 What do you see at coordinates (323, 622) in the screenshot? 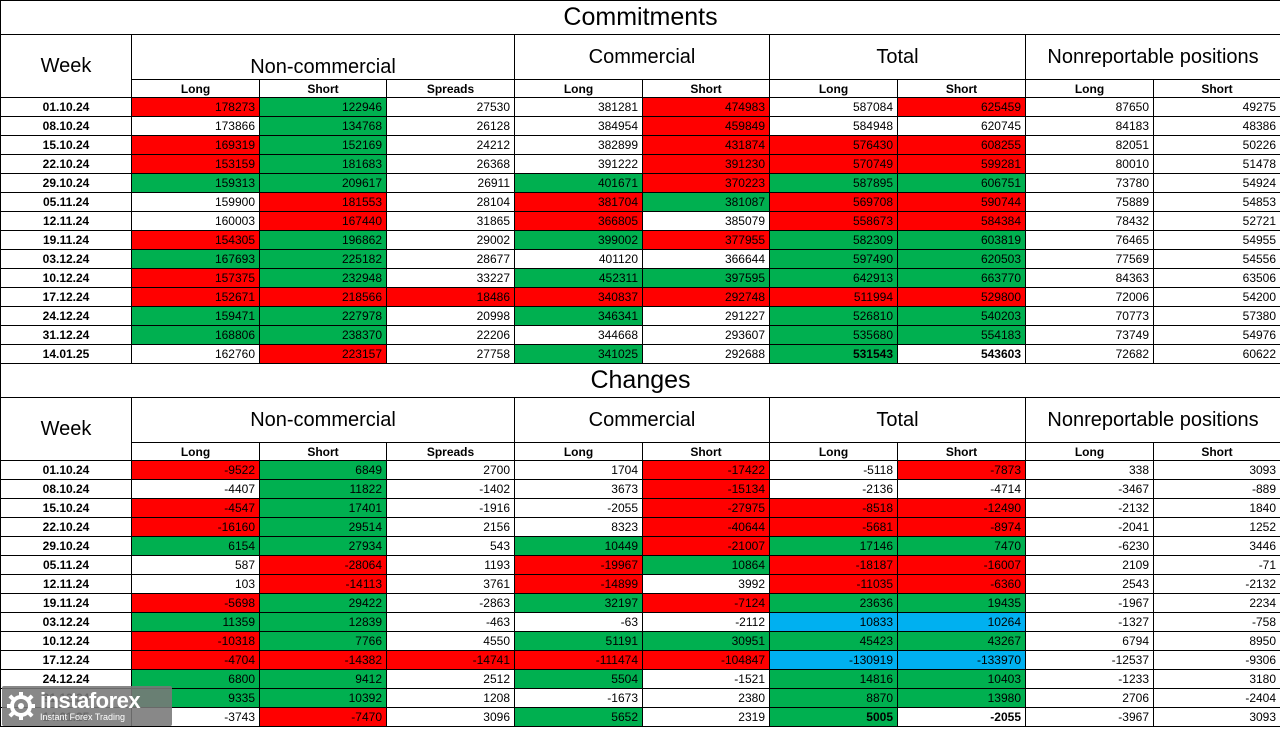
I see `value-cell: 12839` at bounding box center [323, 622].